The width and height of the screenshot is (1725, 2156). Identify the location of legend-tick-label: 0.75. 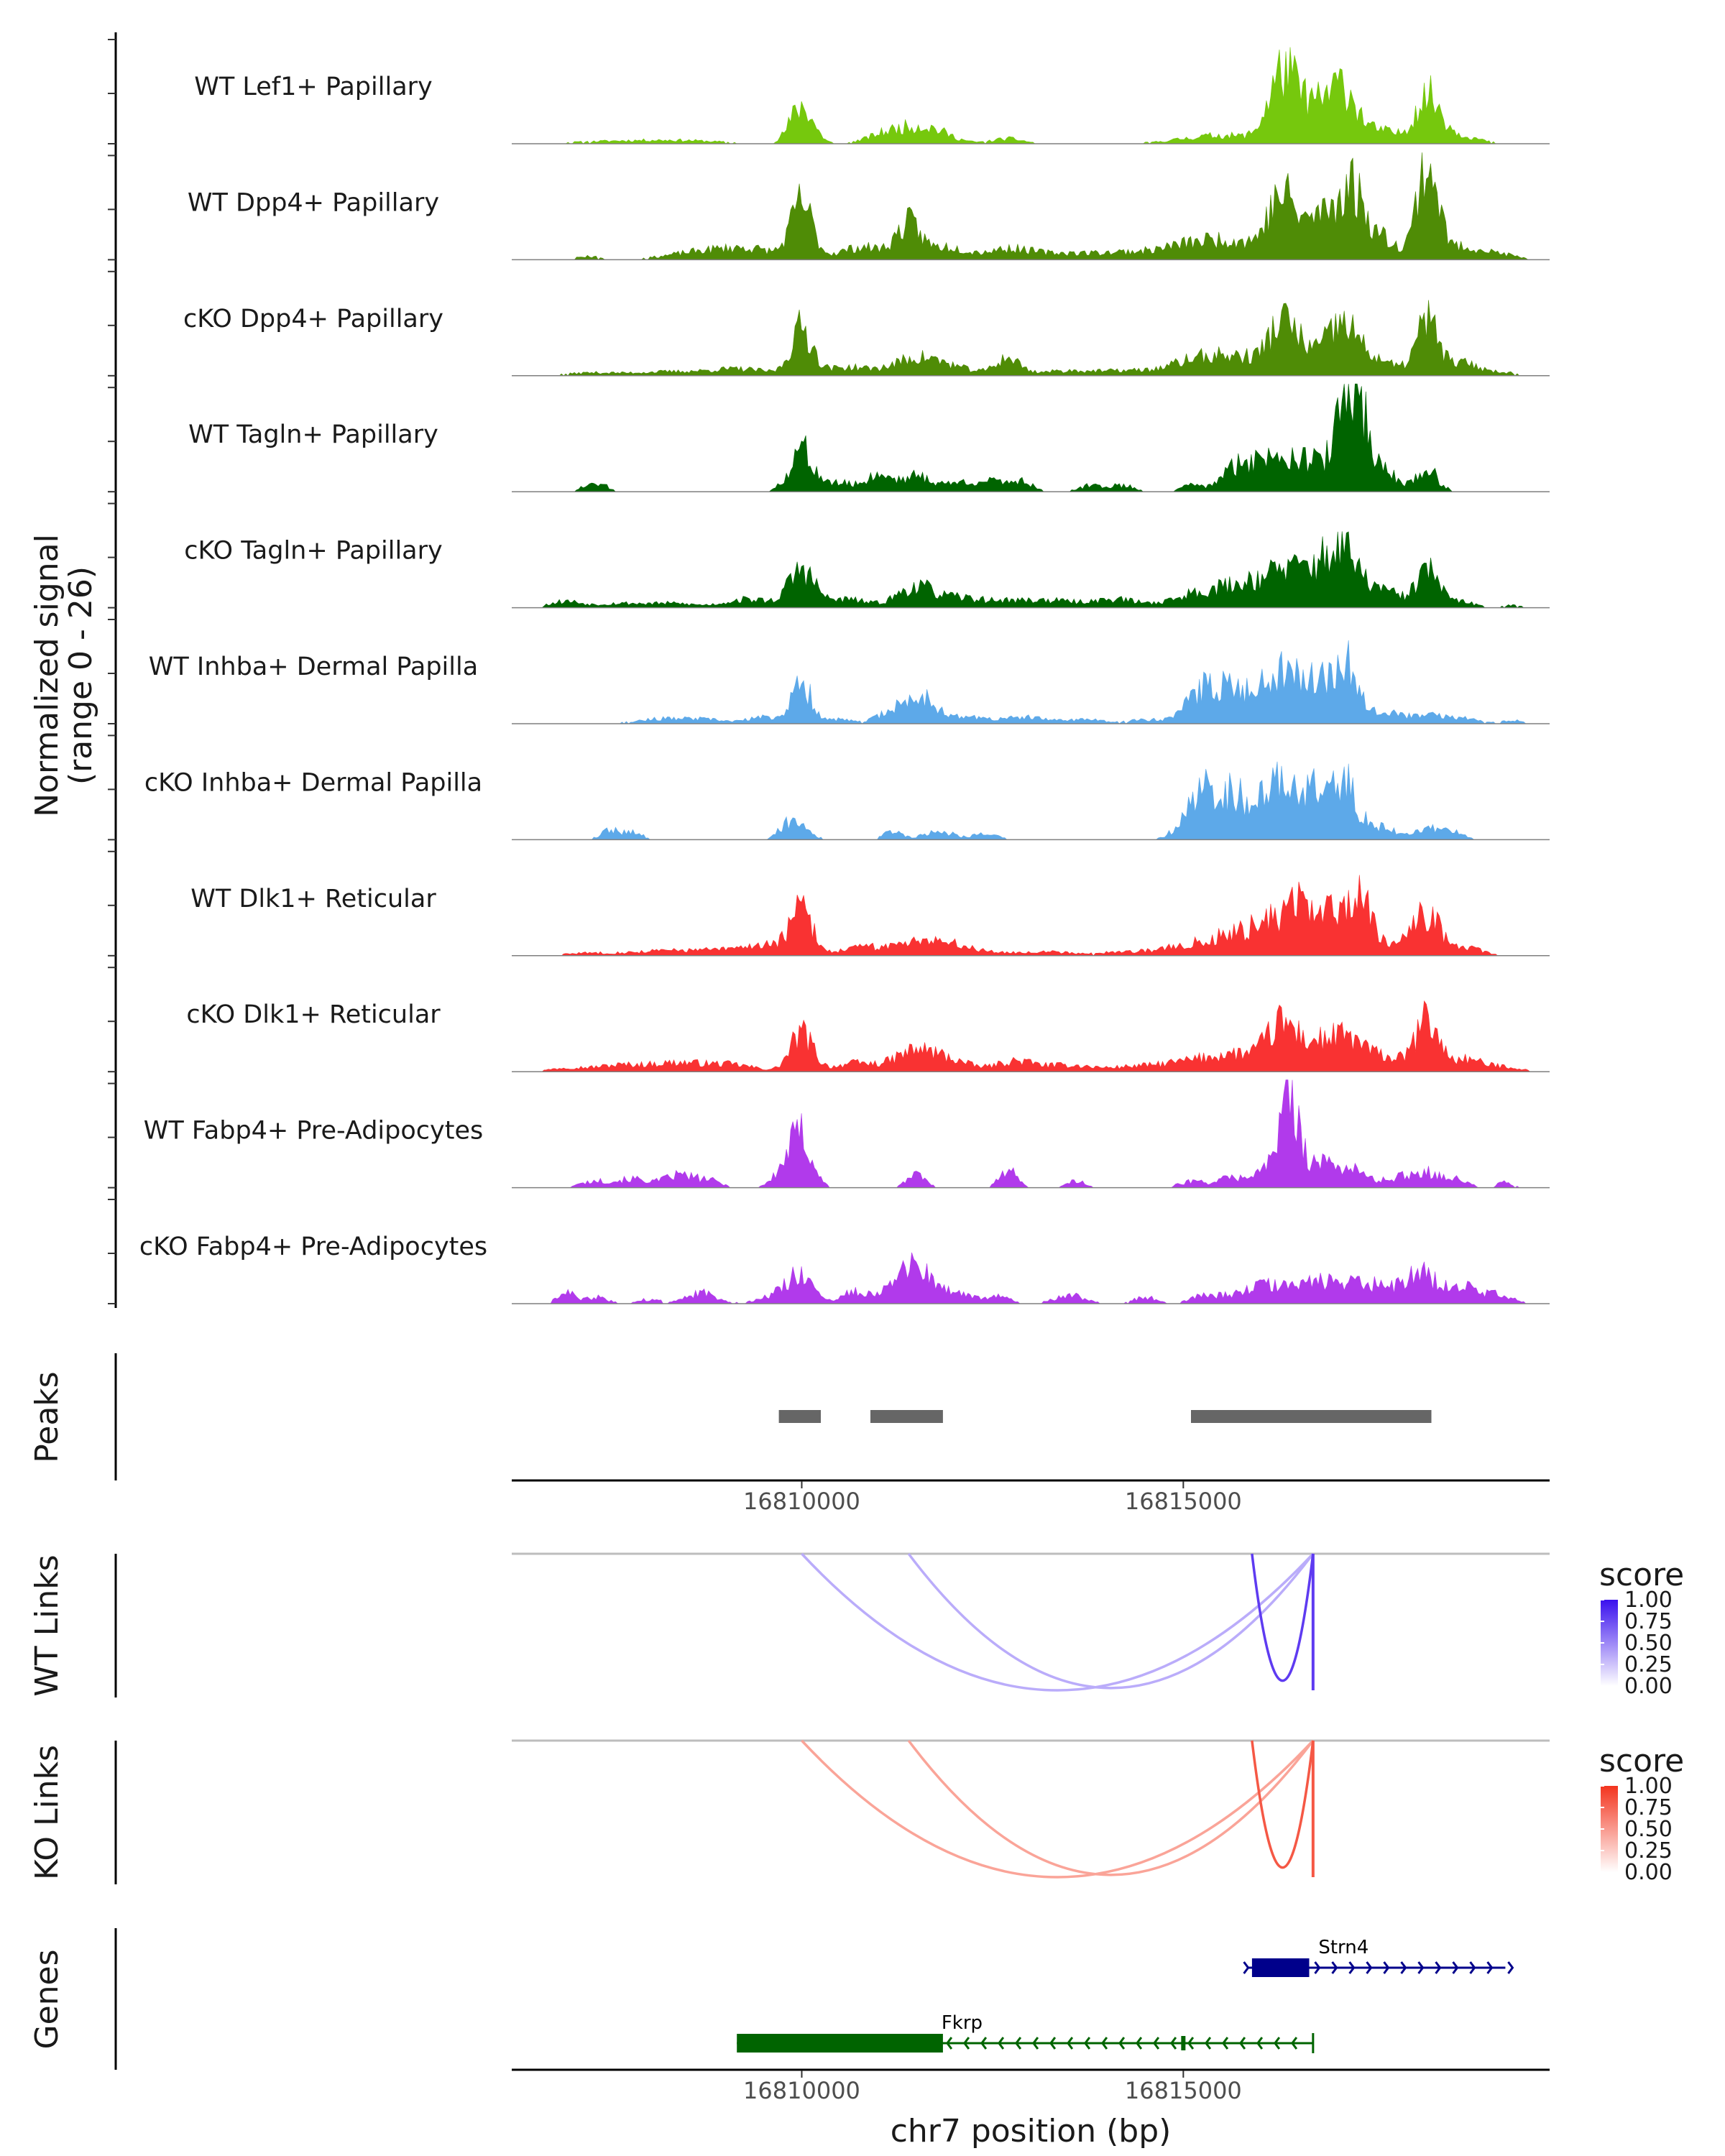
(1648, 1807).